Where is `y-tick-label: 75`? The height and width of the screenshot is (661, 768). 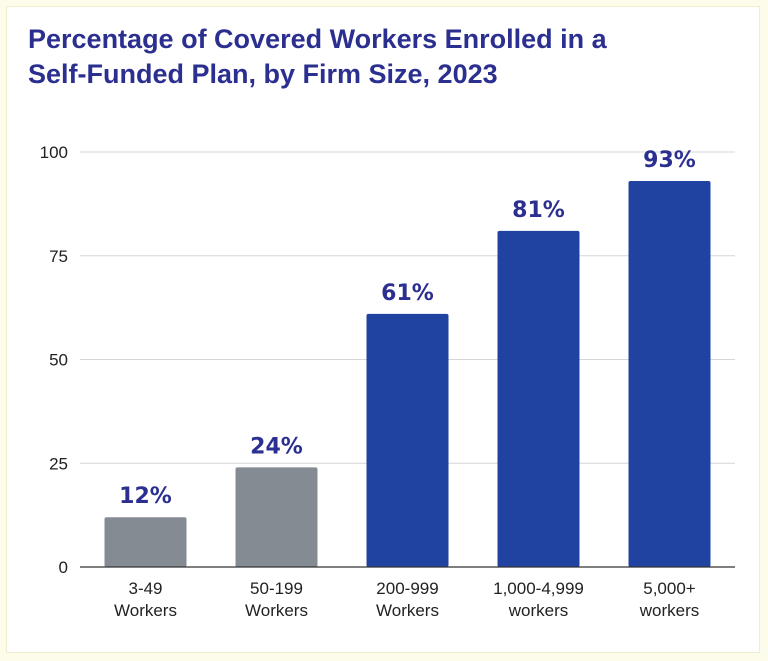 y-tick-label: 75 is located at coordinates (58, 256).